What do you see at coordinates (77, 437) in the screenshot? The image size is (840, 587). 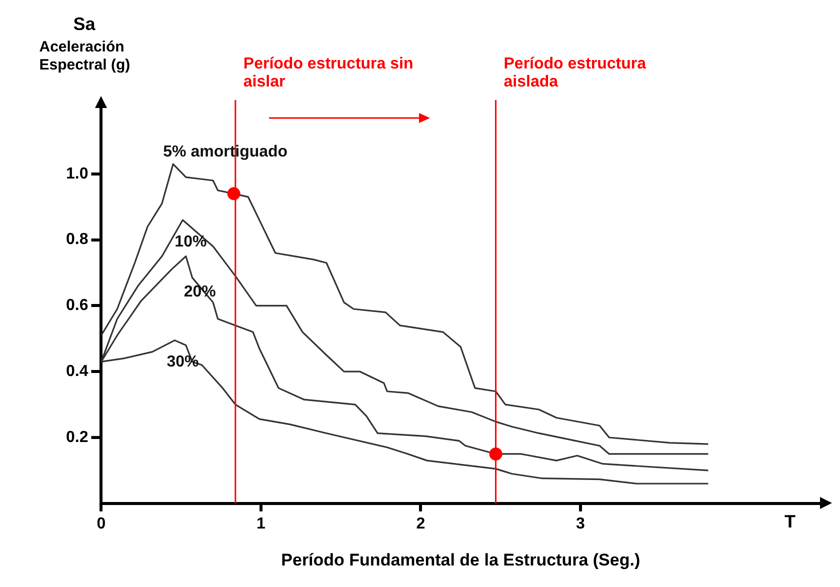 I see `y-tick-label: 0.2` at bounding box center [77, 437].